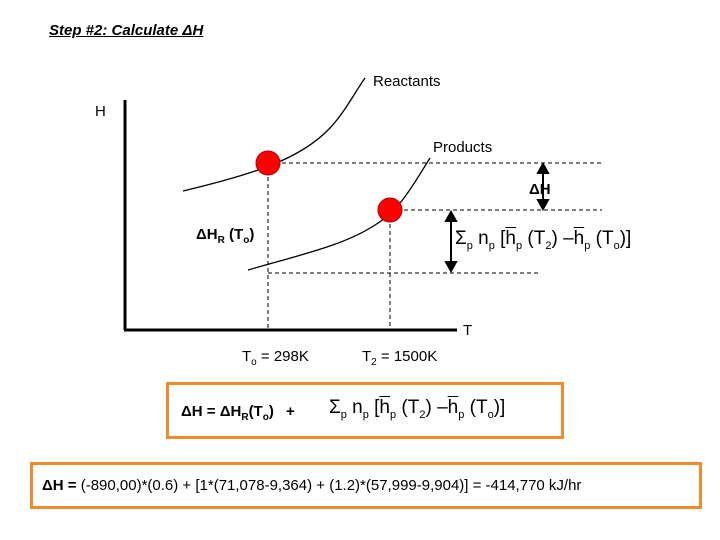  What do you see at coordinates (461, 238) in the screenshot?
I see `sigma-symbol: Σ` at bounding box center [461, 238].